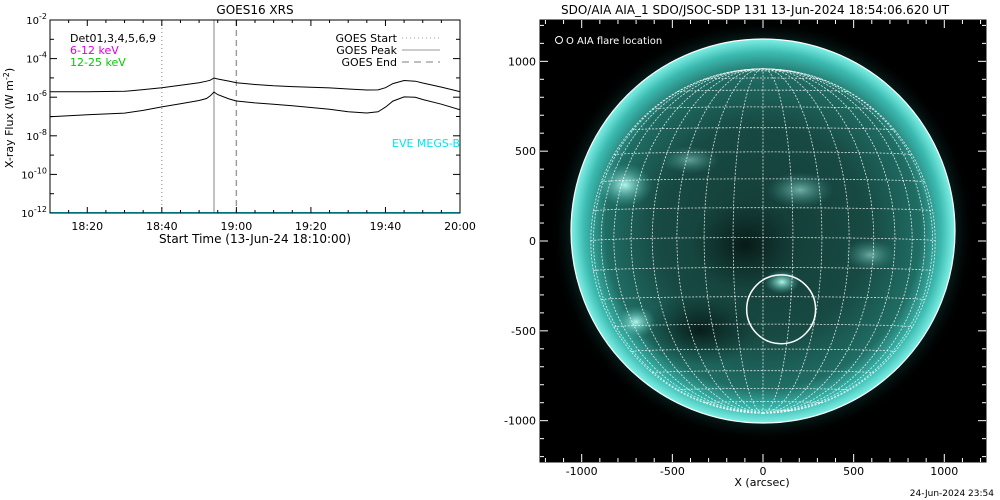 This screenshot has width=1000, height=500. I want to click on flare-legend-symbol, so click(559, 40).